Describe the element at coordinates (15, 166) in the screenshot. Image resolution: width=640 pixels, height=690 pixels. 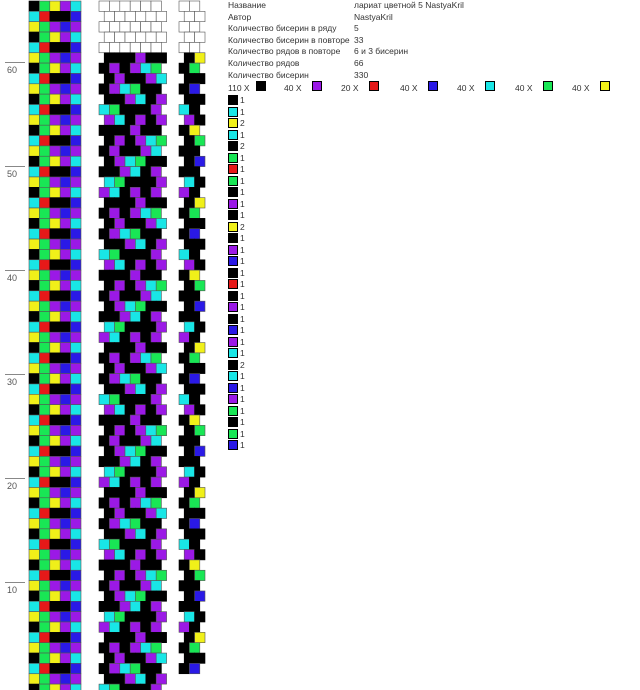
I see `ruler-tick` at that location.